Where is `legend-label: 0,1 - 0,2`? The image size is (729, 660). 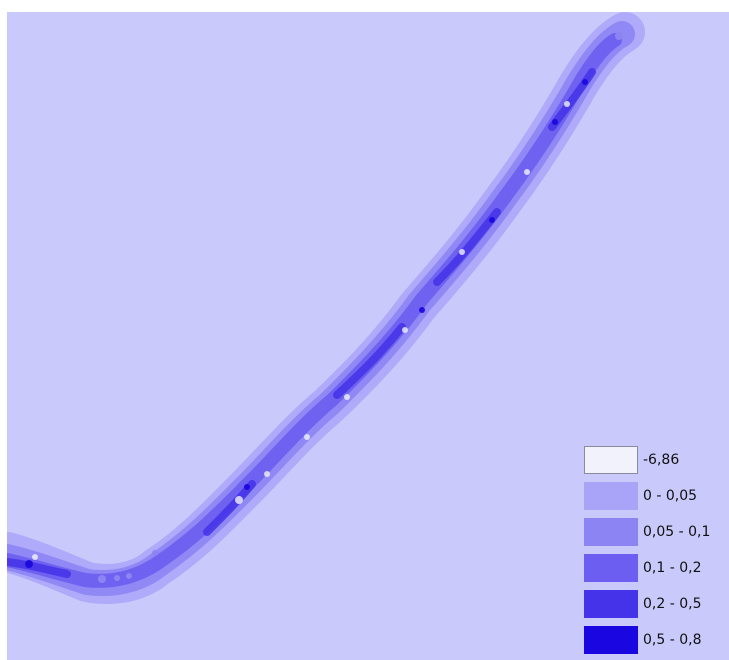 legend-label: 0,1 - 0,2 is located at coordinates (672, 568).